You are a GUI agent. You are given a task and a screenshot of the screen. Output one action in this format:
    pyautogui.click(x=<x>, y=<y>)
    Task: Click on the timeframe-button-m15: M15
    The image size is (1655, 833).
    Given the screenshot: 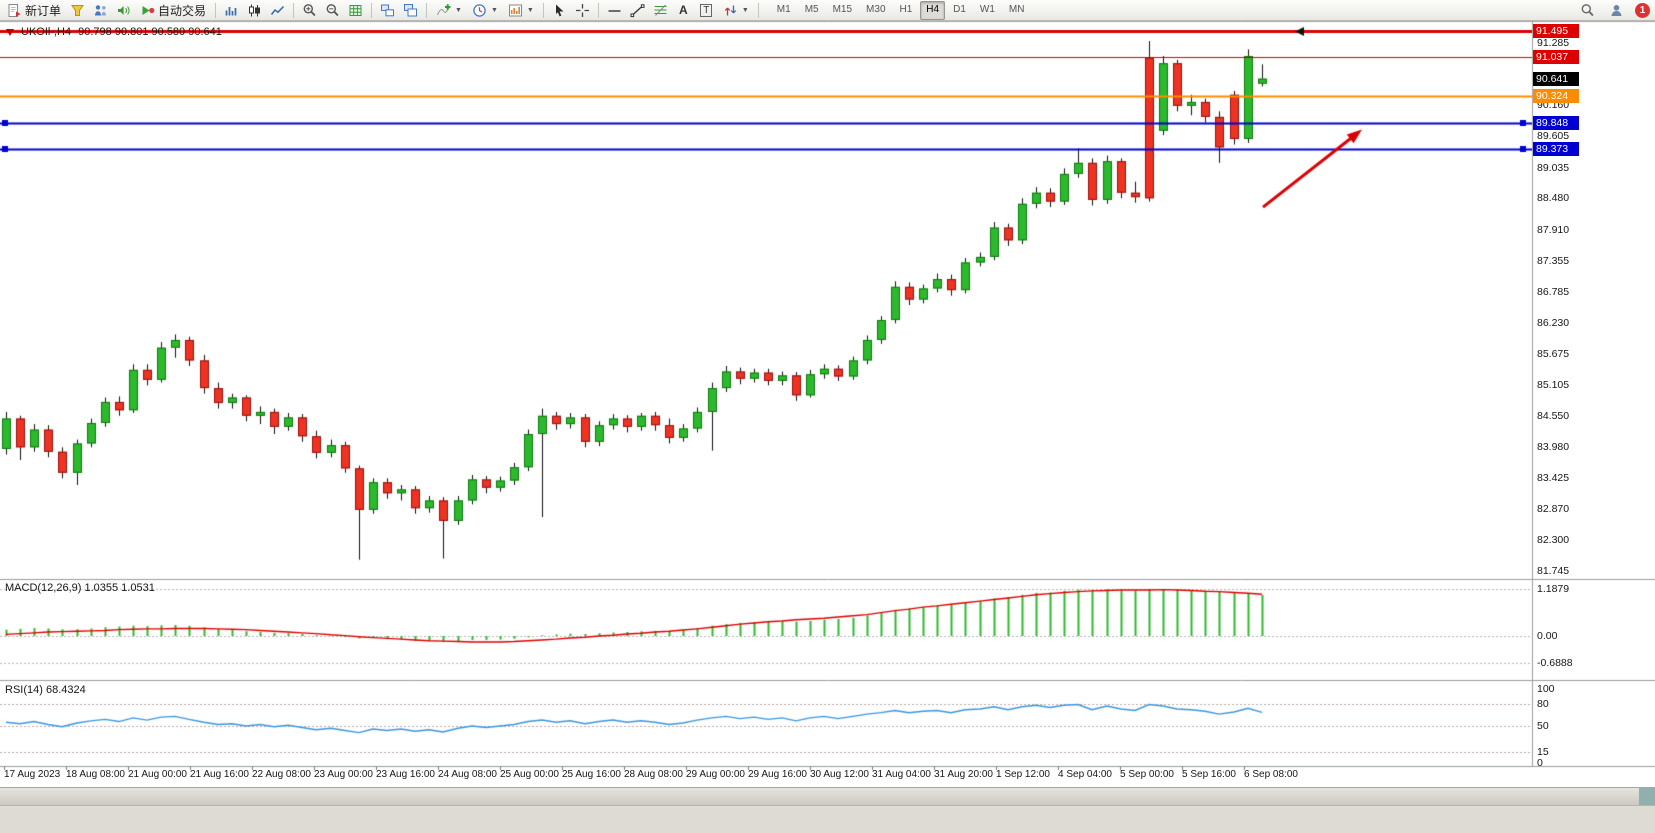 What is the action you would take?
    pyautogui.click(x=842, y=9)
    